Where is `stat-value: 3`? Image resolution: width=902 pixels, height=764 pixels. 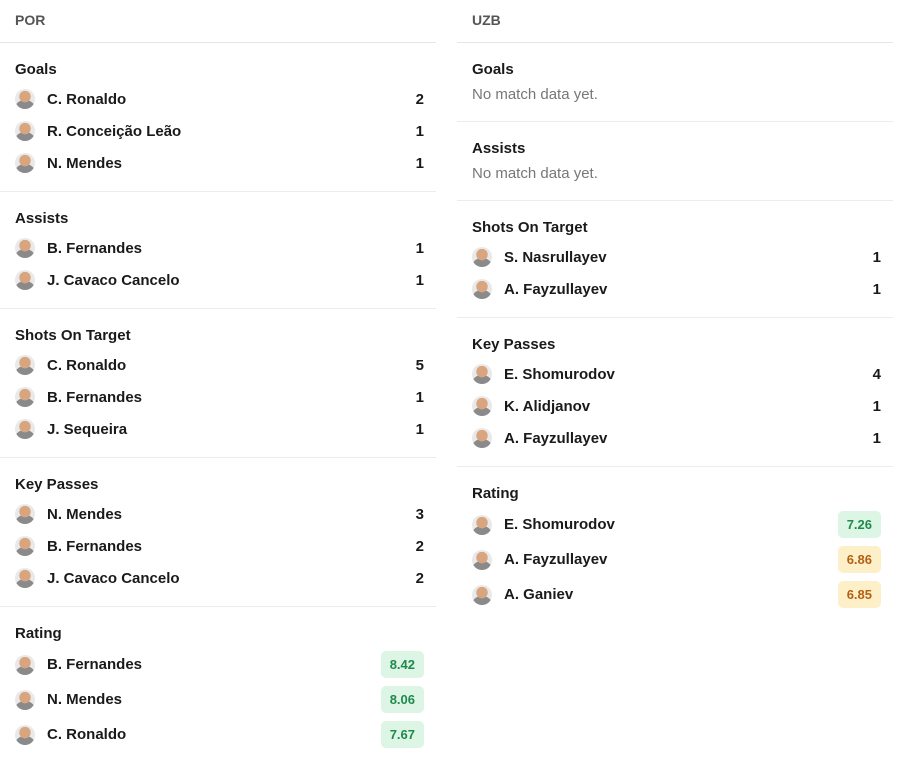 stat-value: 3 is located at coordinates (419, 514).